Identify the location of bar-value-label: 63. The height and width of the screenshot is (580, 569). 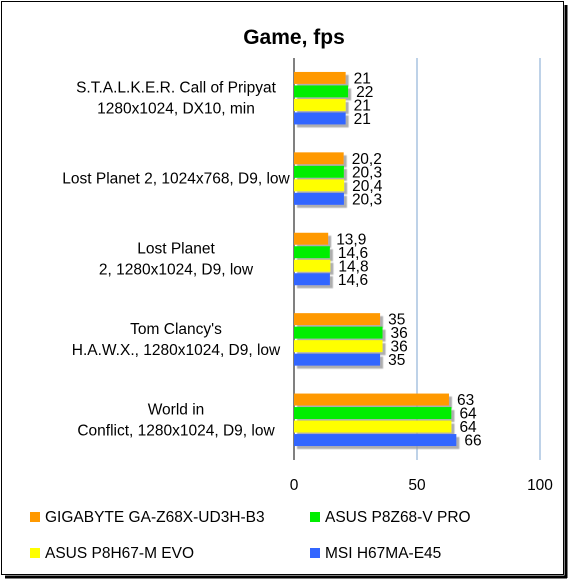
(465, 400).